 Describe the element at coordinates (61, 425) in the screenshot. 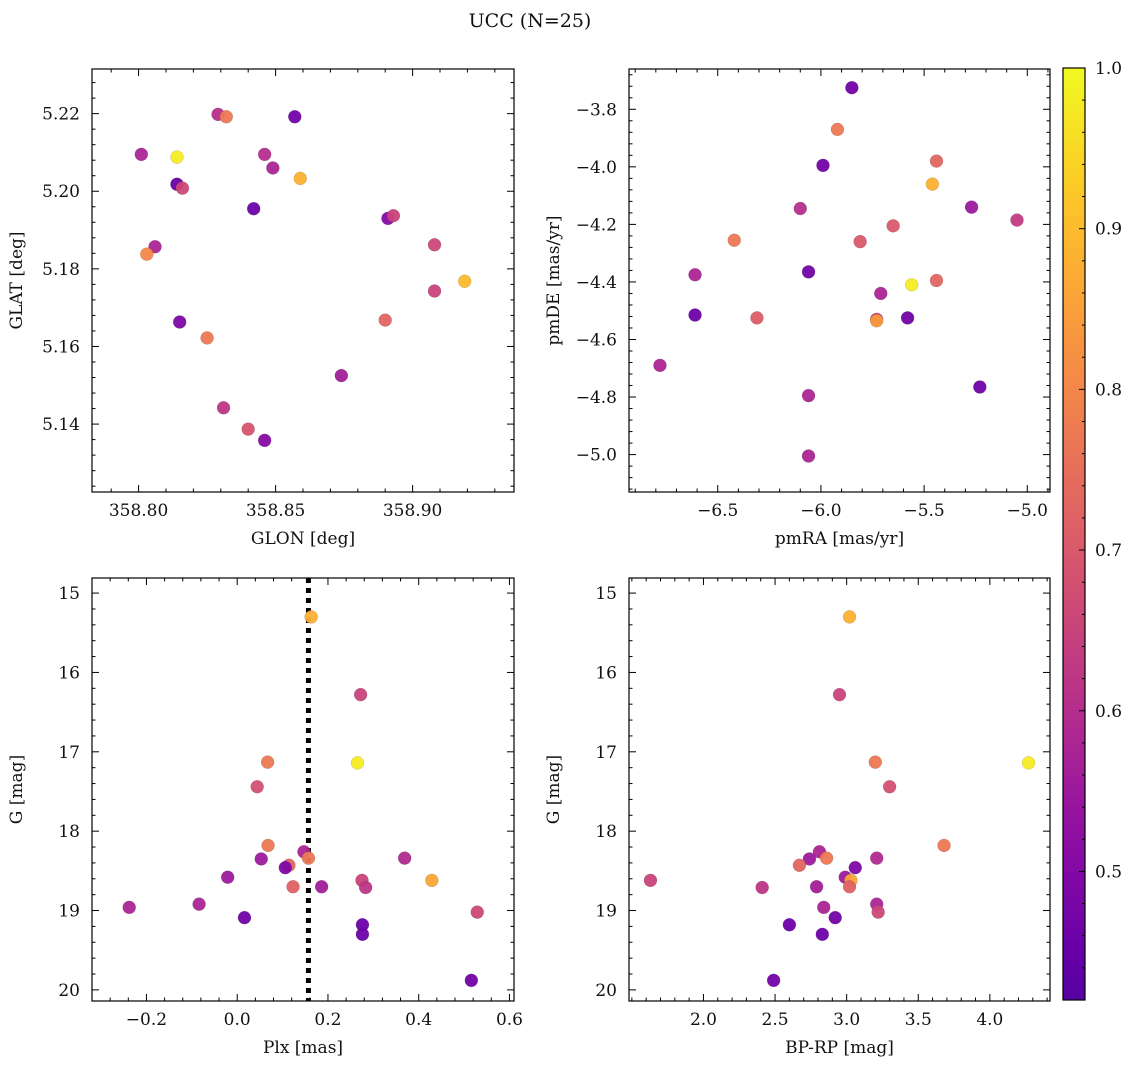

I see `y-tick-label: 5.14` at that location.